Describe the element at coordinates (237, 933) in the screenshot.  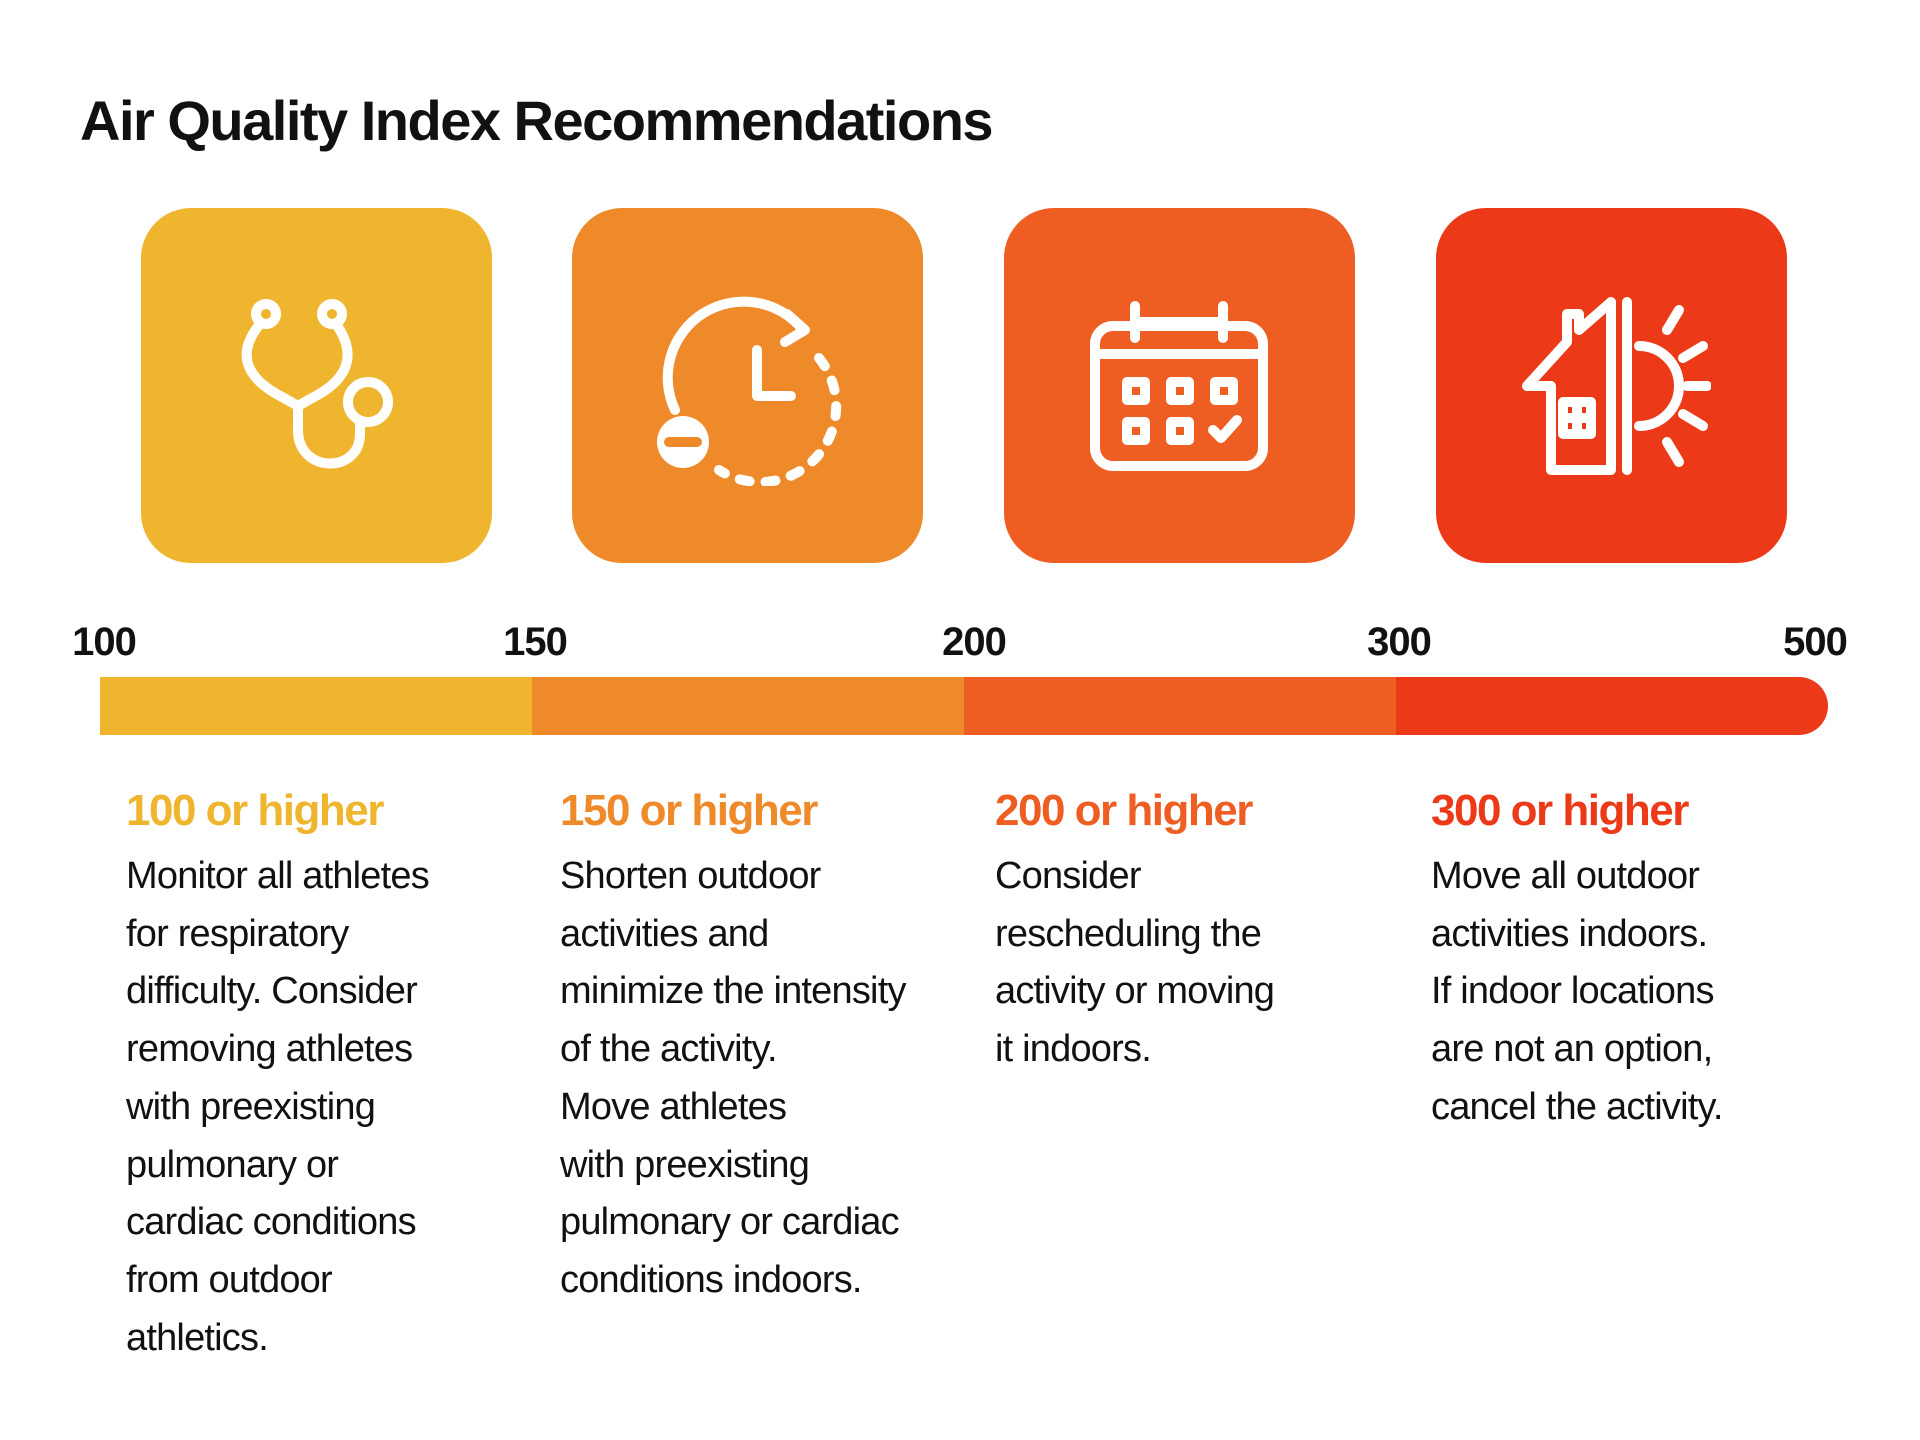
I see `body-line: for respiratory` at that location.